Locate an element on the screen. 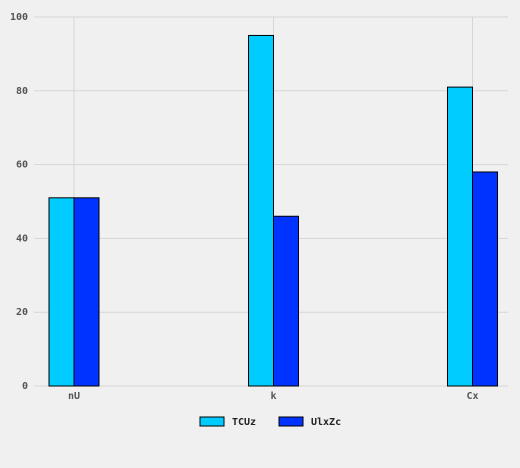 The width and height of the screenshot is (520, 468). y-axis-ticks: 0 20 40 60 80 100 is located at coordinates (19, 202).